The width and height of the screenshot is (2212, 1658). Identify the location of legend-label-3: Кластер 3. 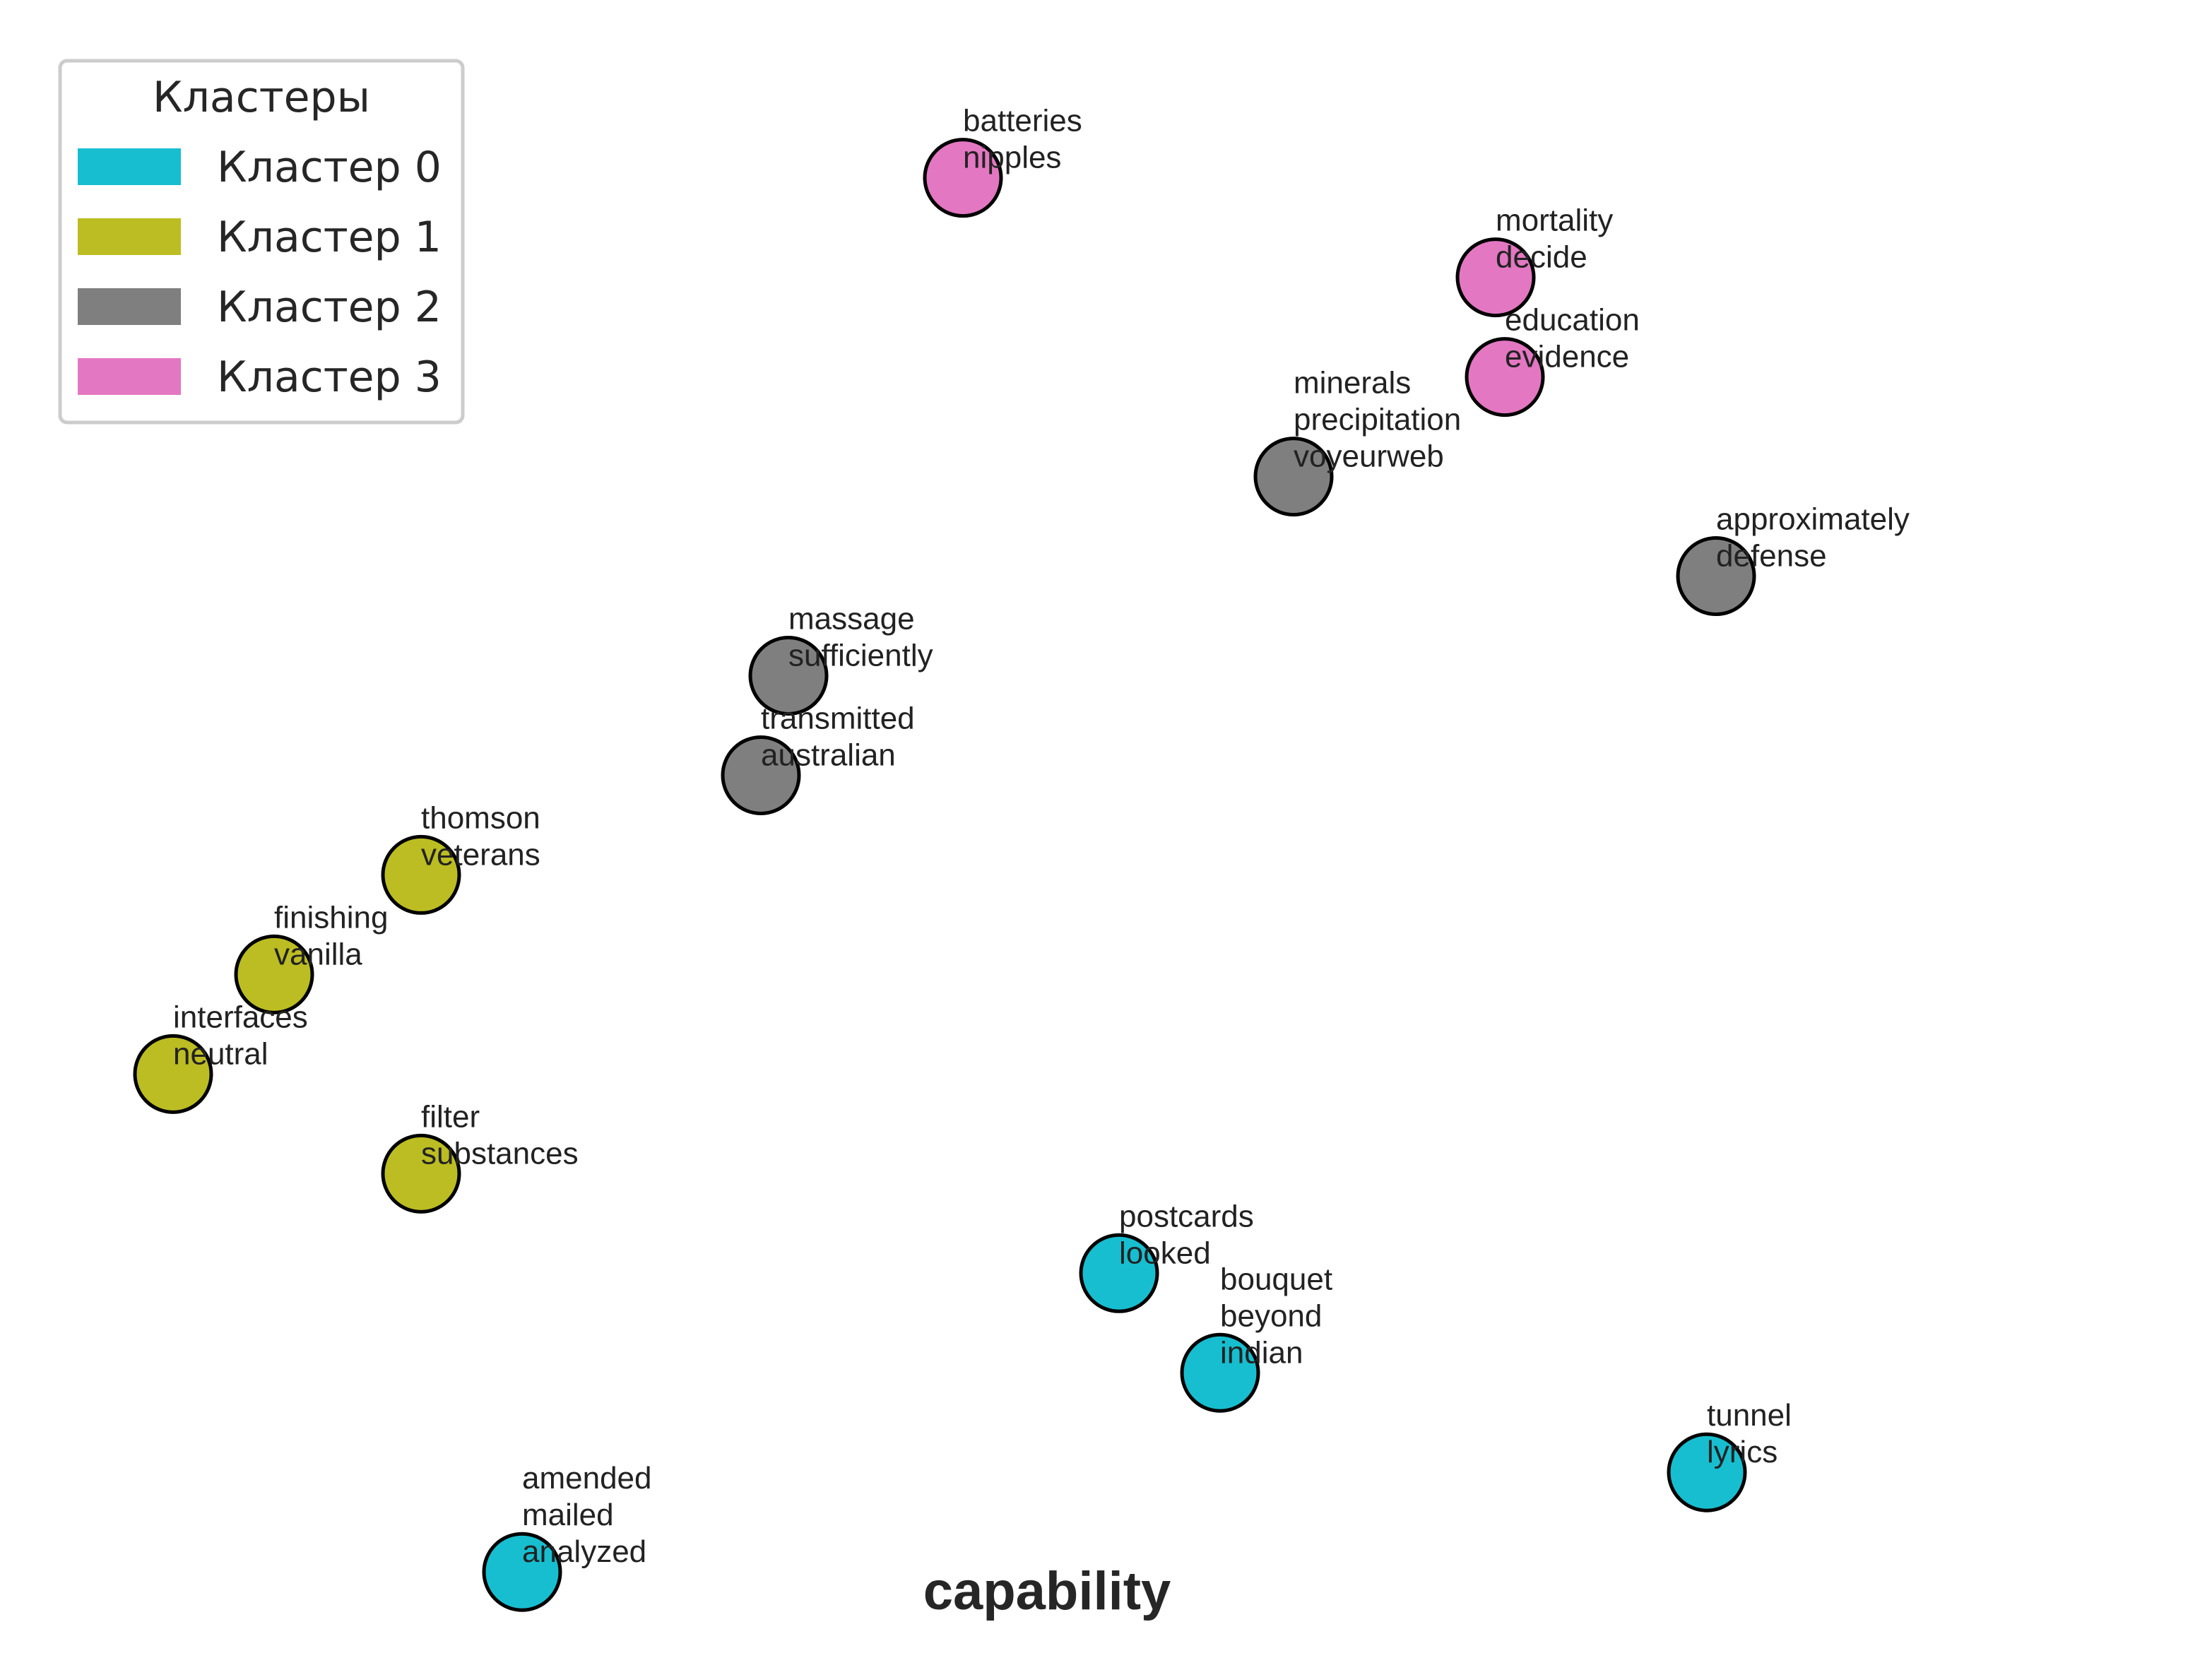
(329, 377).